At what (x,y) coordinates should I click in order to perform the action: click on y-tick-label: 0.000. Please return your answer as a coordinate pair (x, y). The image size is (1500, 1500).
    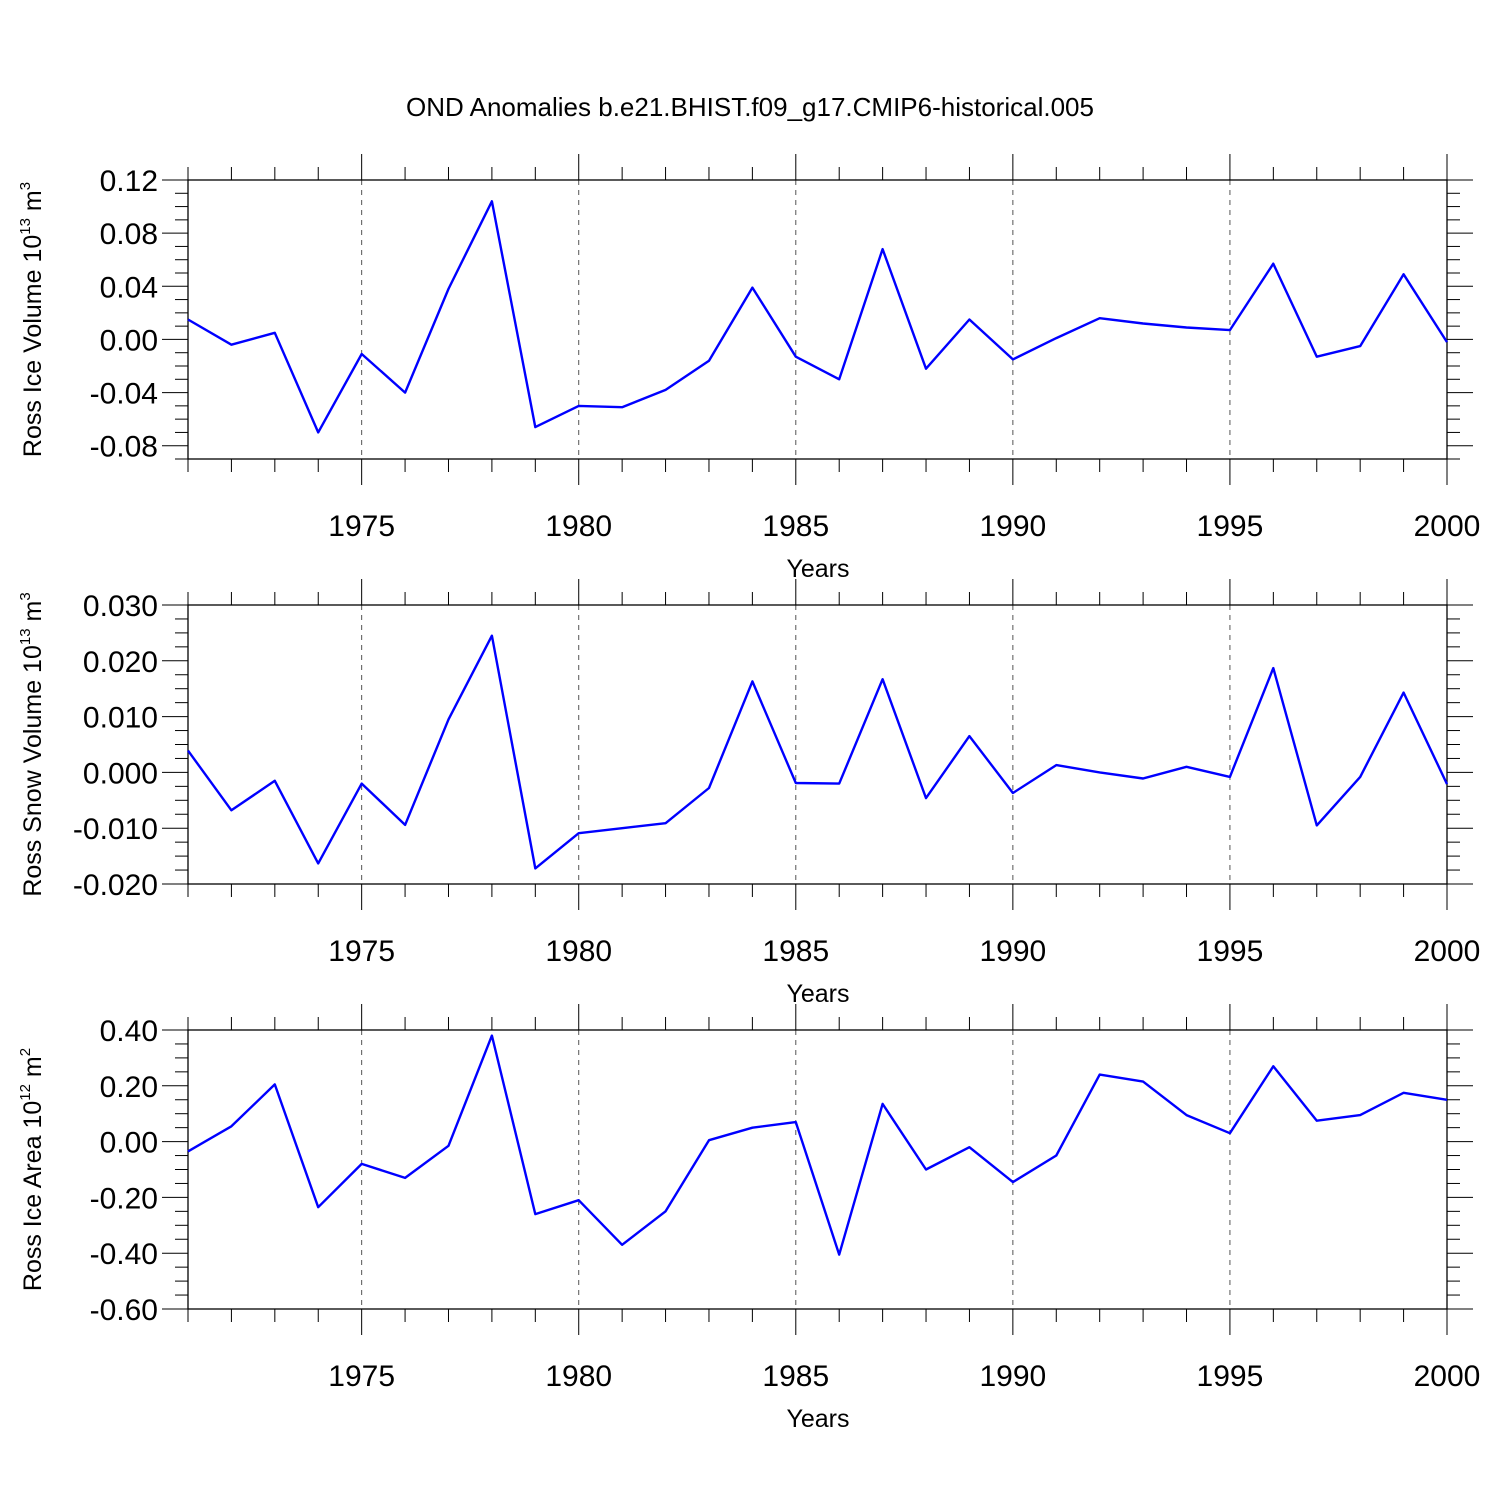
    Looking at the image, I should click on (120, 773).